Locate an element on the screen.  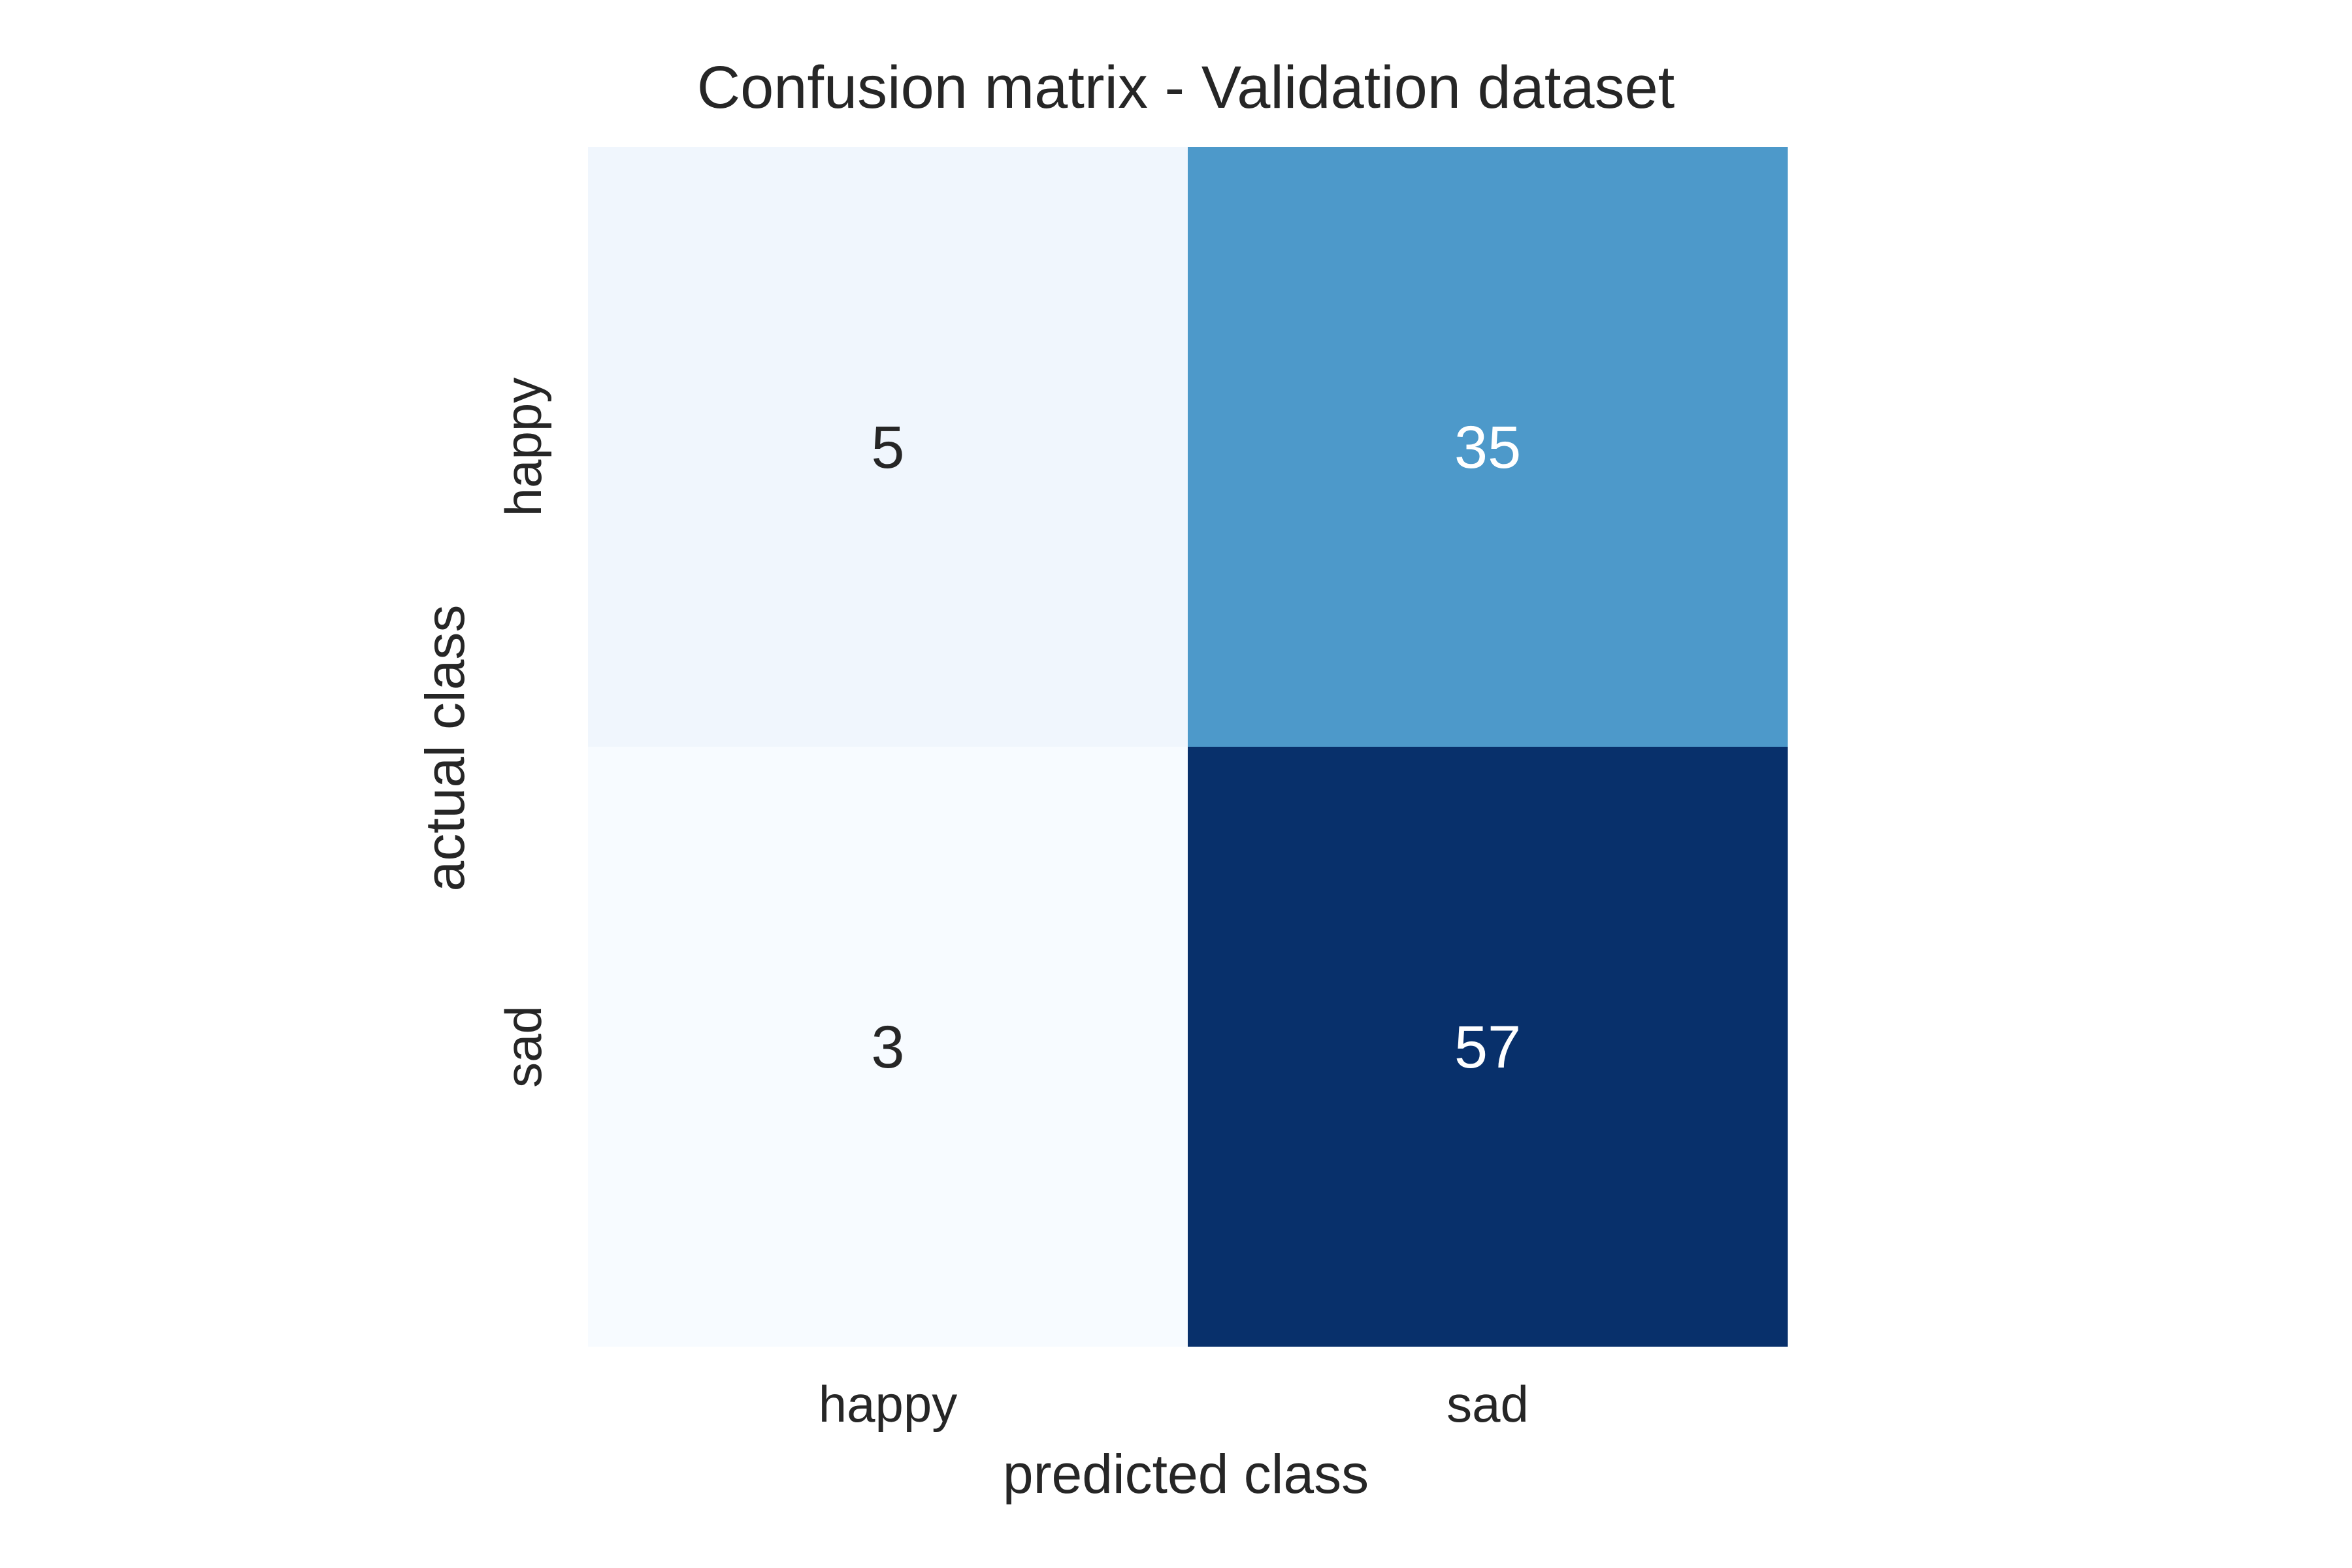
heatmap-cell-sad-happy is located at coordinates (888, 1047).